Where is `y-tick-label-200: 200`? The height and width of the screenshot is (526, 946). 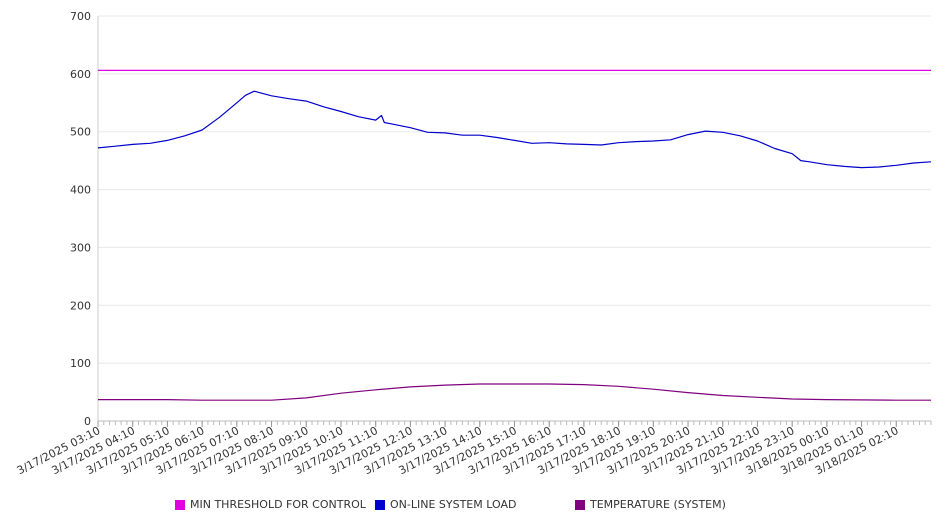
y-tick-label-200: 200 is located at coordinates (80, 305).